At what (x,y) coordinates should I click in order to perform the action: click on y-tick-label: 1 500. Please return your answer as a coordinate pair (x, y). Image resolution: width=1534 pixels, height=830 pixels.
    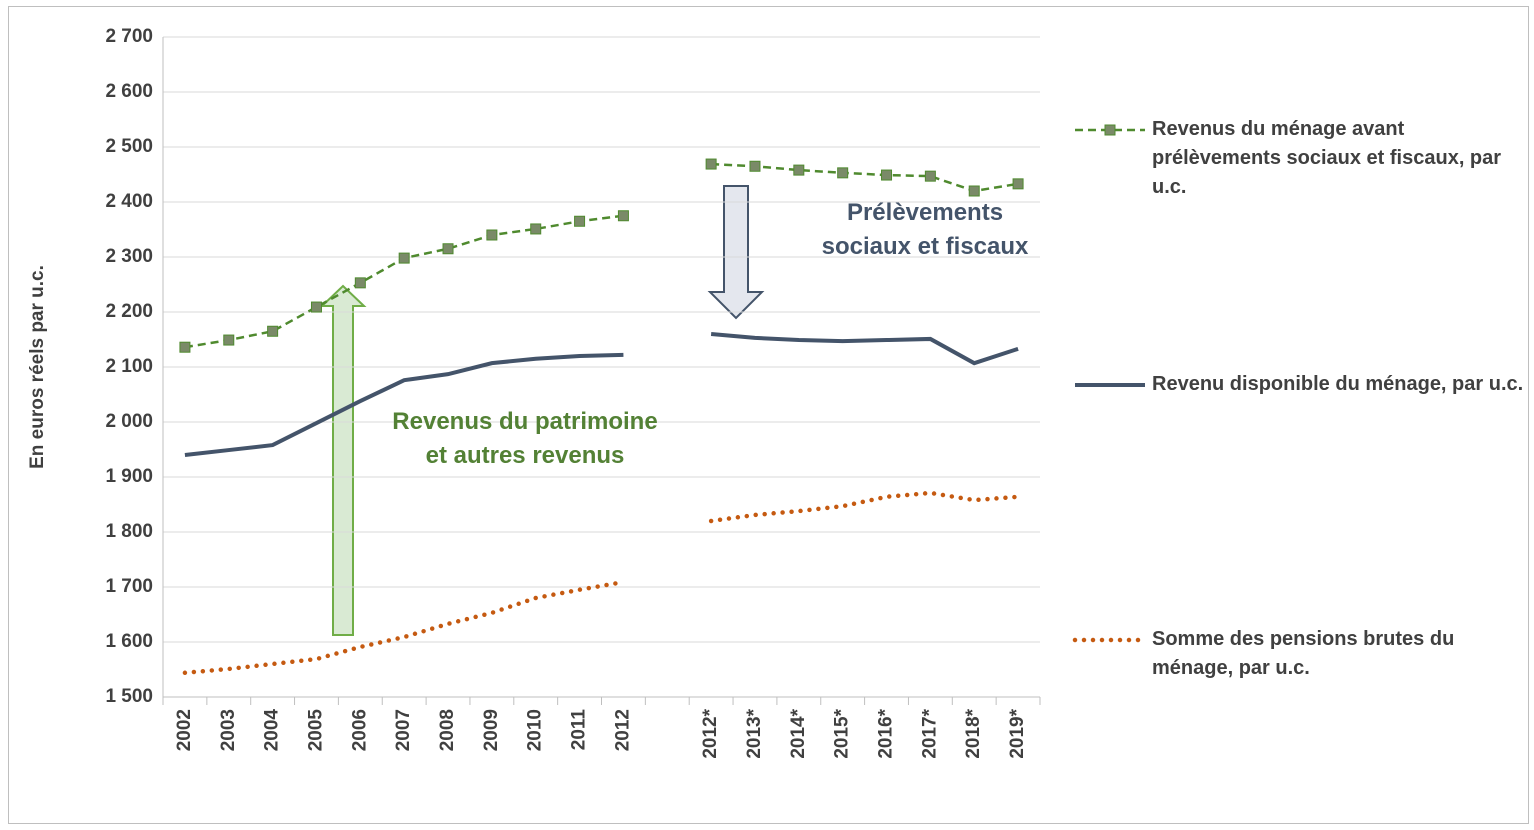
    Looking at the image, I should click on (129, 696).